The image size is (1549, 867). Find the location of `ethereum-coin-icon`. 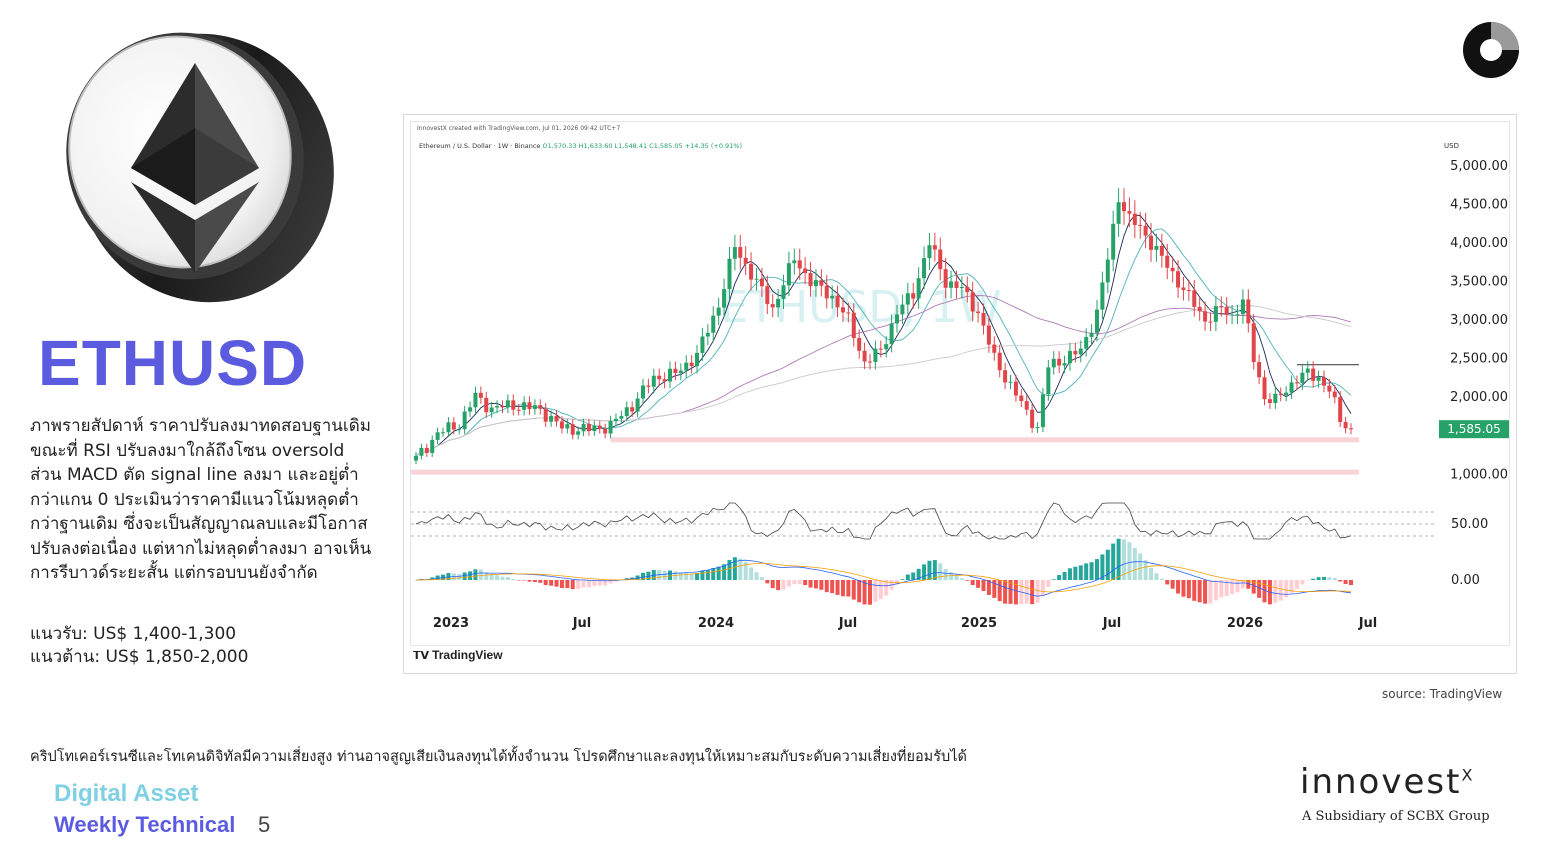

ethereum-coin-icon is located at coordinates (200, 167).